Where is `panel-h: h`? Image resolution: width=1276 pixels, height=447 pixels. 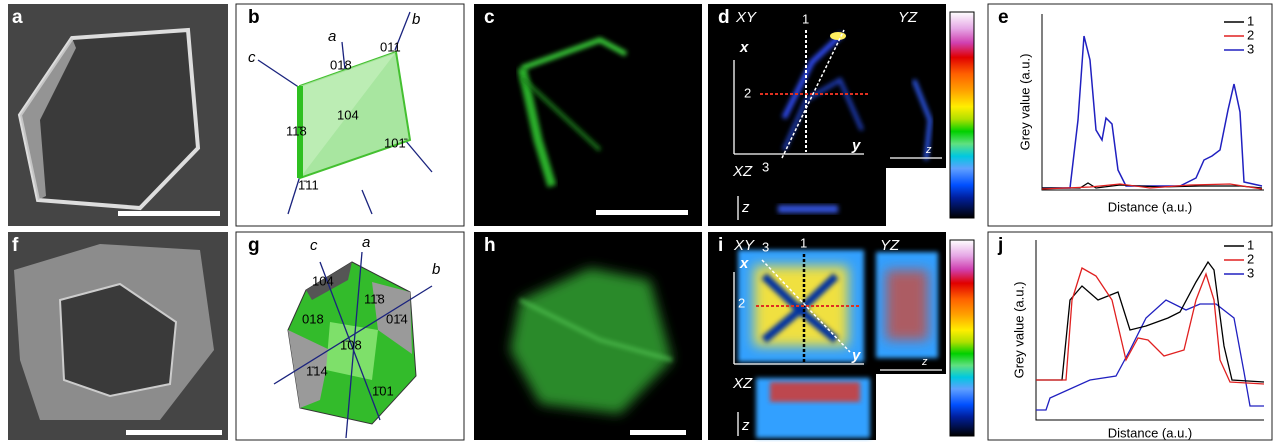
panel-h: h is located at coordinates (588, 336).